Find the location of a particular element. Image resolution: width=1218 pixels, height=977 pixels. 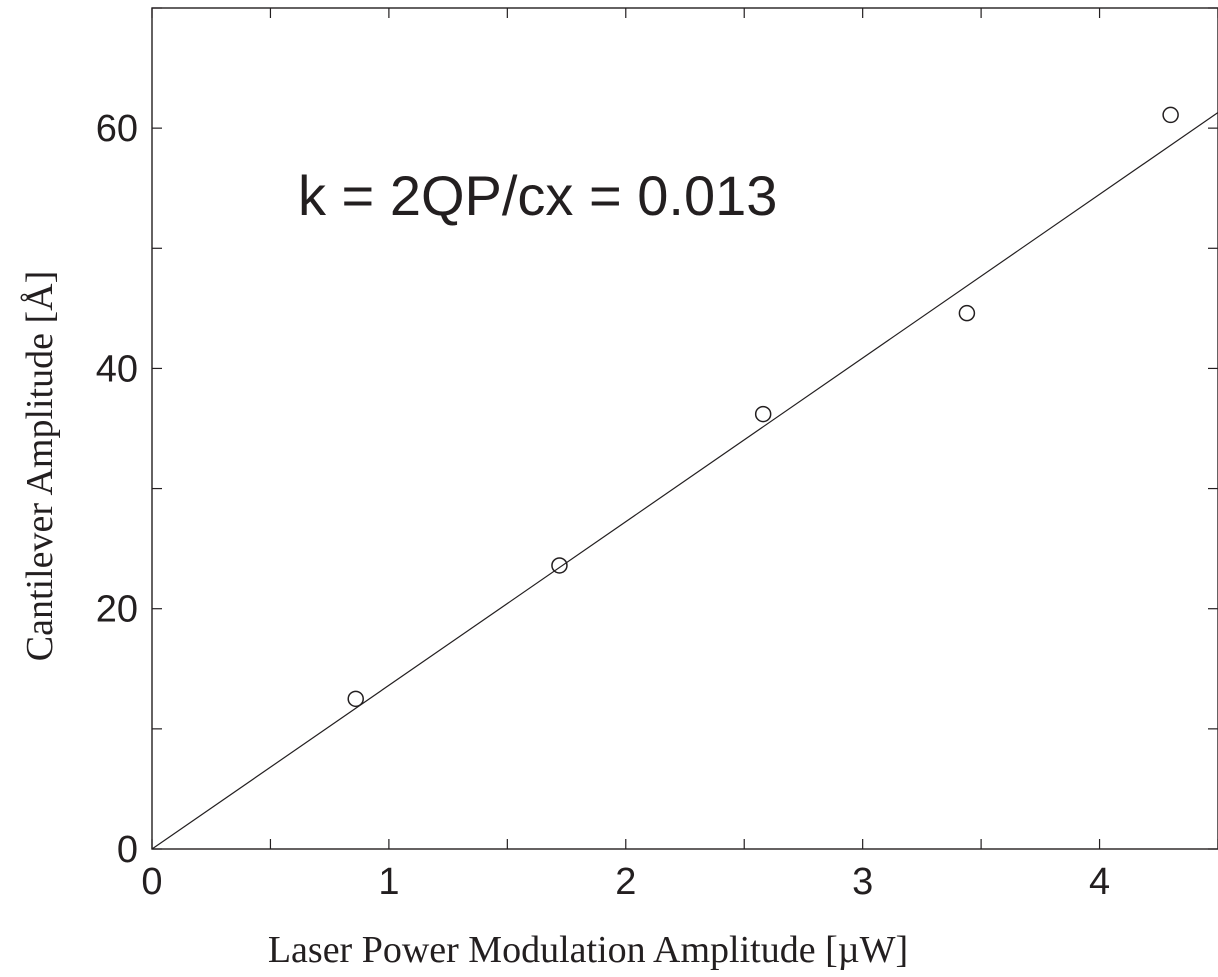

y-tick-label: 20 is located at coordinates (117, 610).